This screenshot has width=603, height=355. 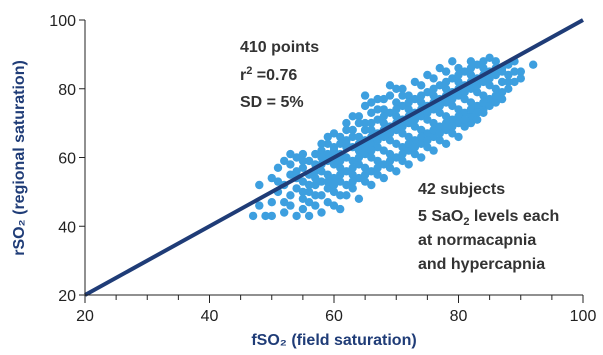 I want to click on x-tick-label: 60, so click(x=334, y=316).